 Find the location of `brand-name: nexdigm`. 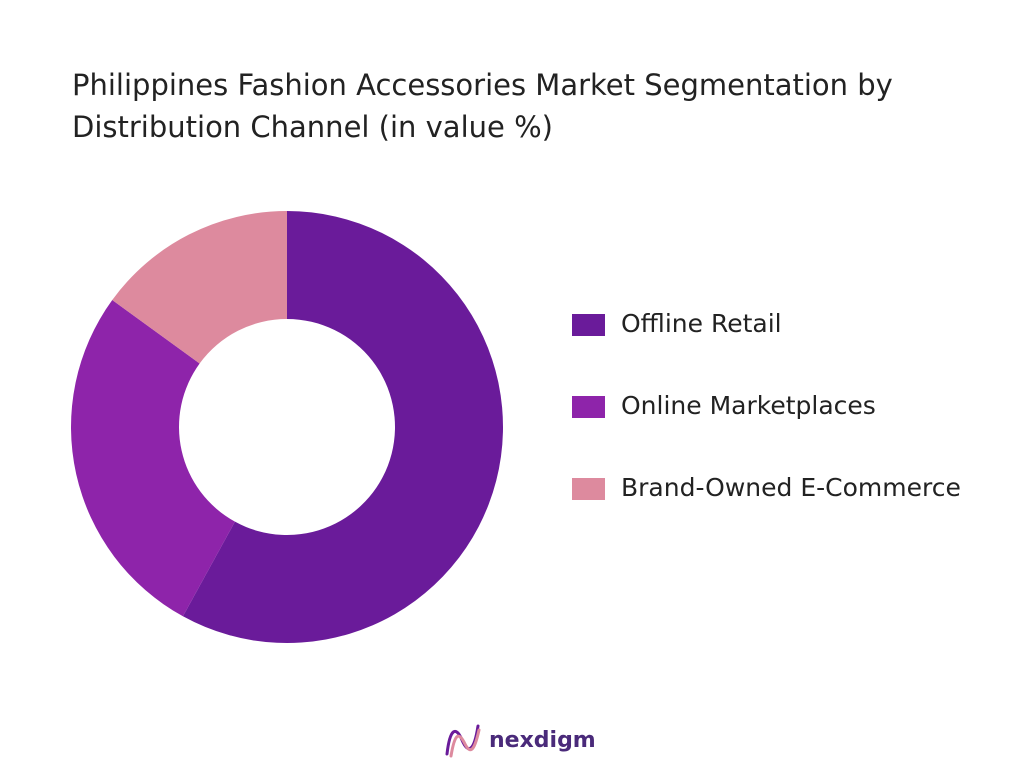

brand-name: nexdigm is located at coordinates (542, 740).